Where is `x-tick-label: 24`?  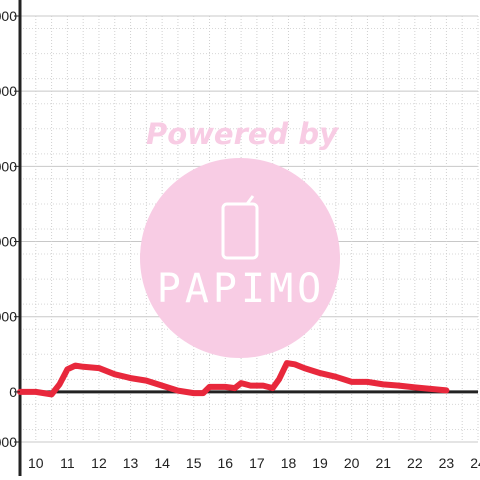
x-tick-label: 24 is located at coordinates (475, 463).